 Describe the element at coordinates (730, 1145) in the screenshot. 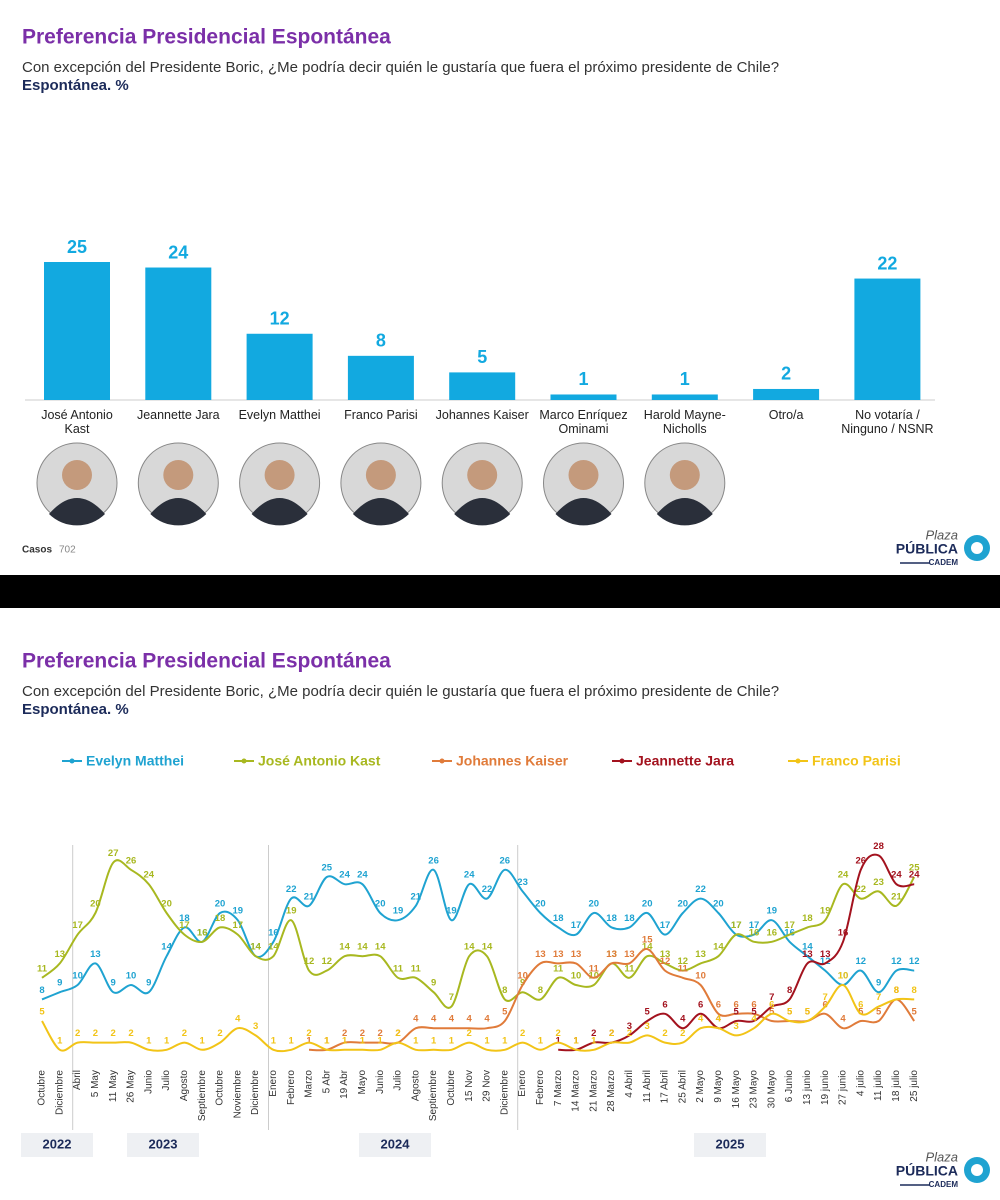

I see `year-box` at that location.